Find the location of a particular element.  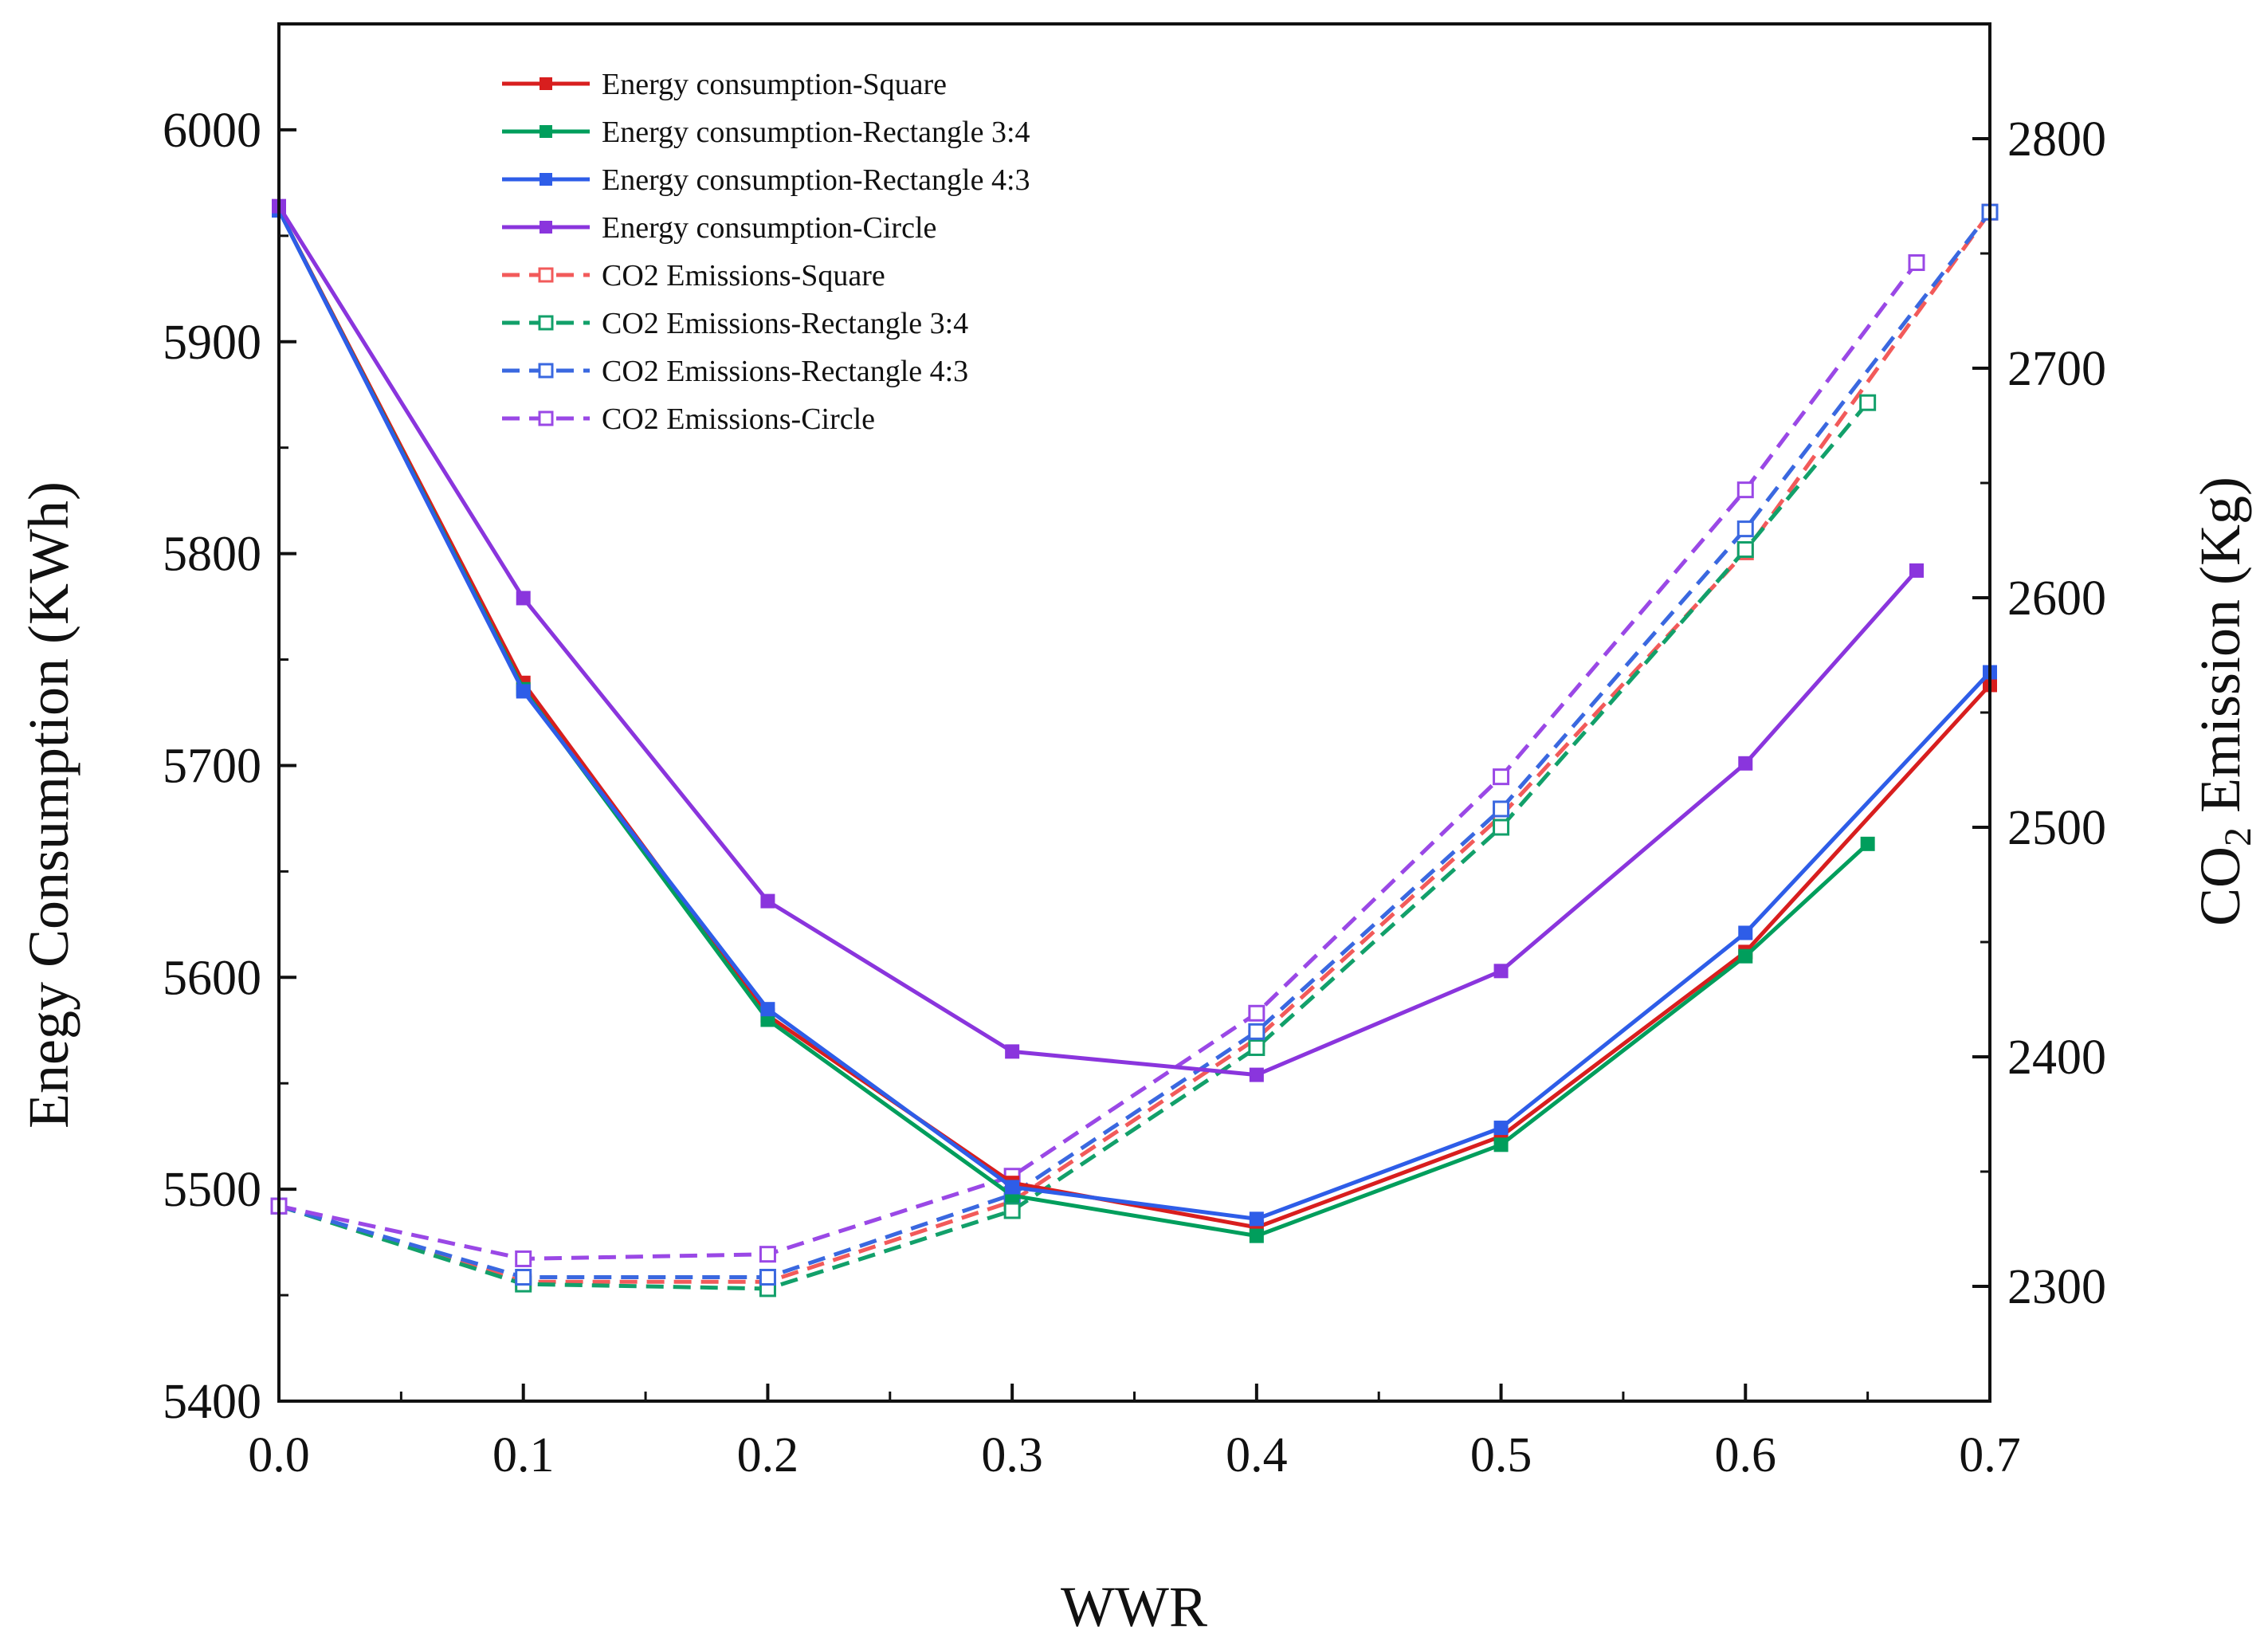

x-tick-label-1: 0.1 is located at coordinates (523, 1455).